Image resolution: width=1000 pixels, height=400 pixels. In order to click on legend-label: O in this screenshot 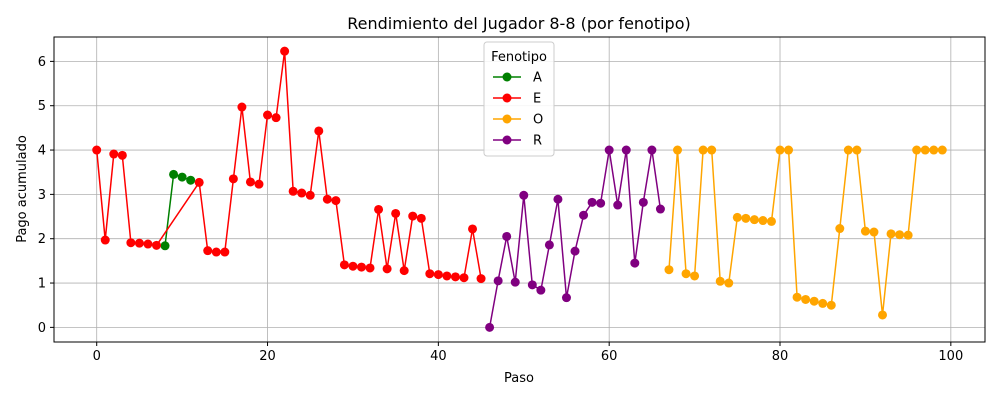, I will do `click(538, 120)`.